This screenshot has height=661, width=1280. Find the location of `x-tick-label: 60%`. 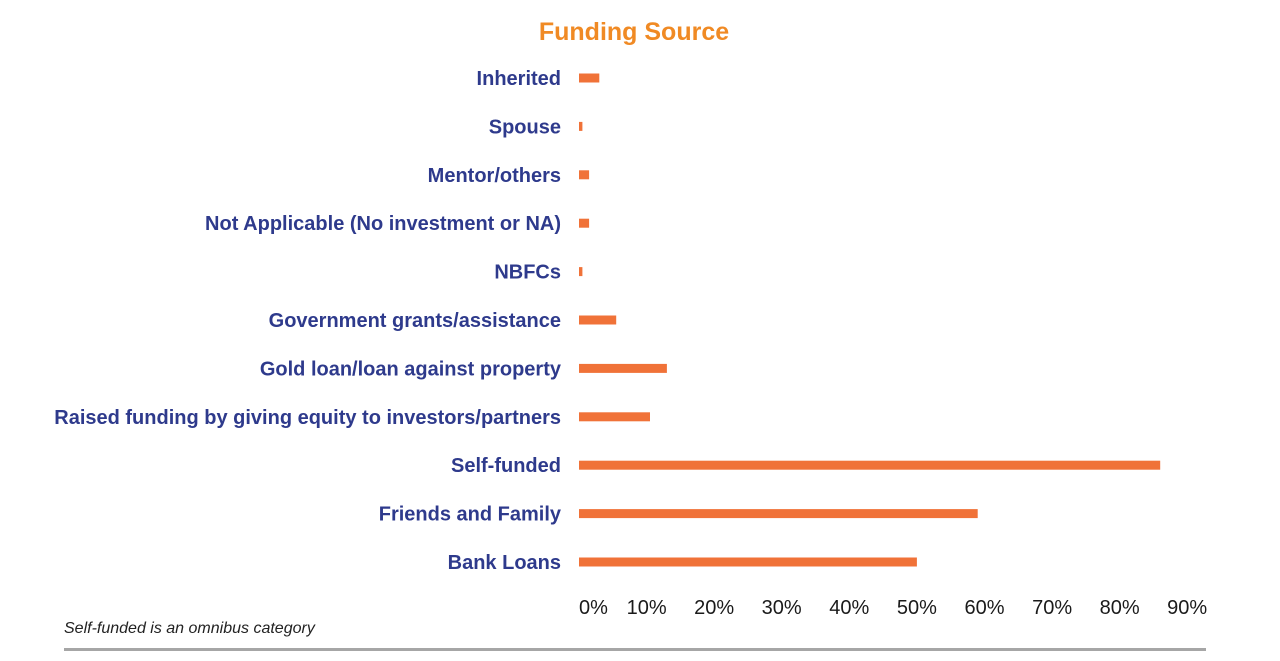

x-tick-label: 60% is located at coordinates (984, 608).